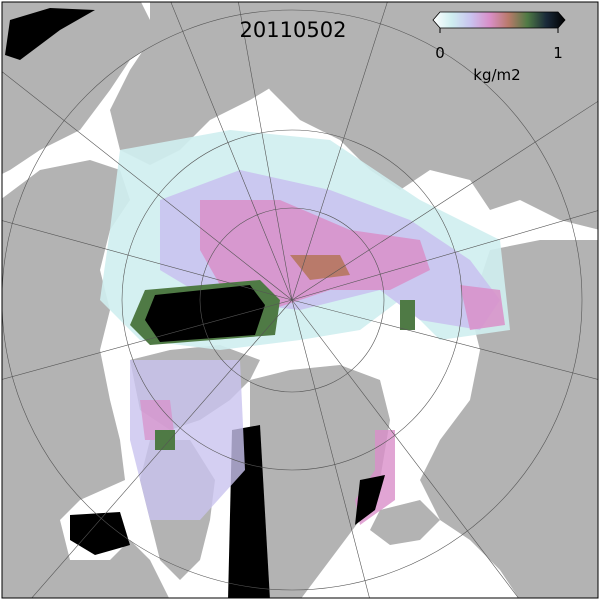 The width and height of the screenshot is (600, 600). What do you see at coordinates (558, 53) in the screenshot?
I see `colorbar-tick-label: 1` at bounding box center [558, 53].